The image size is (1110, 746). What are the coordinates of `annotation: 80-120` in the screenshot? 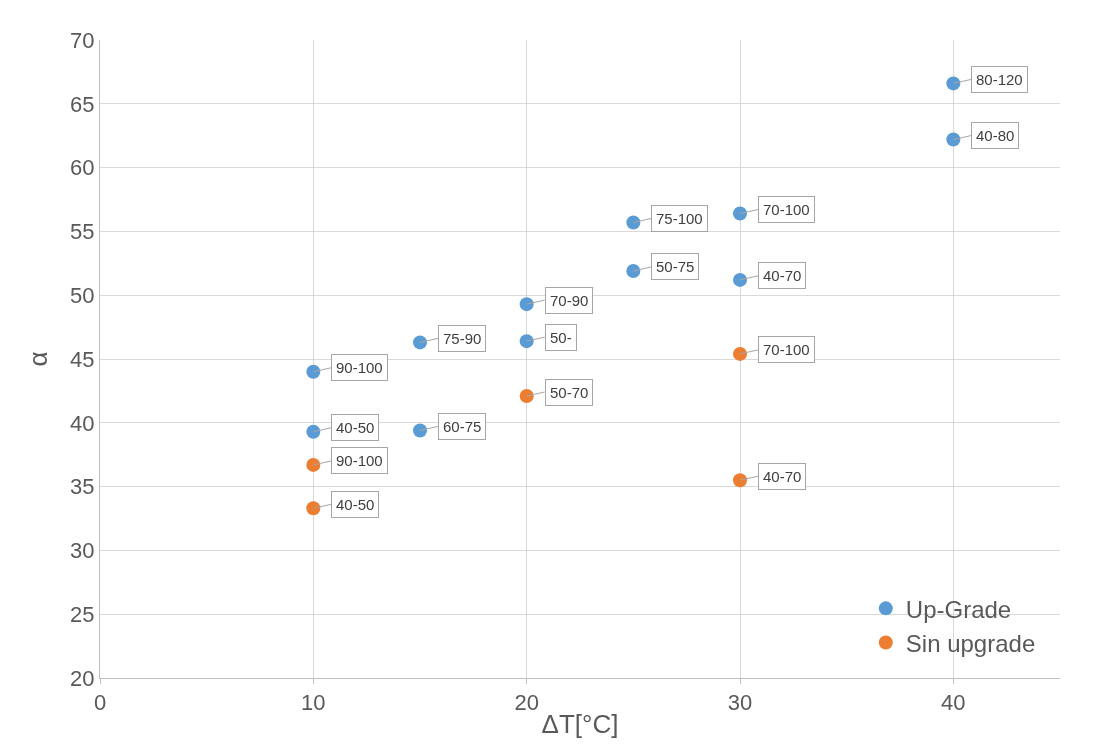 It's located at (999, 79).